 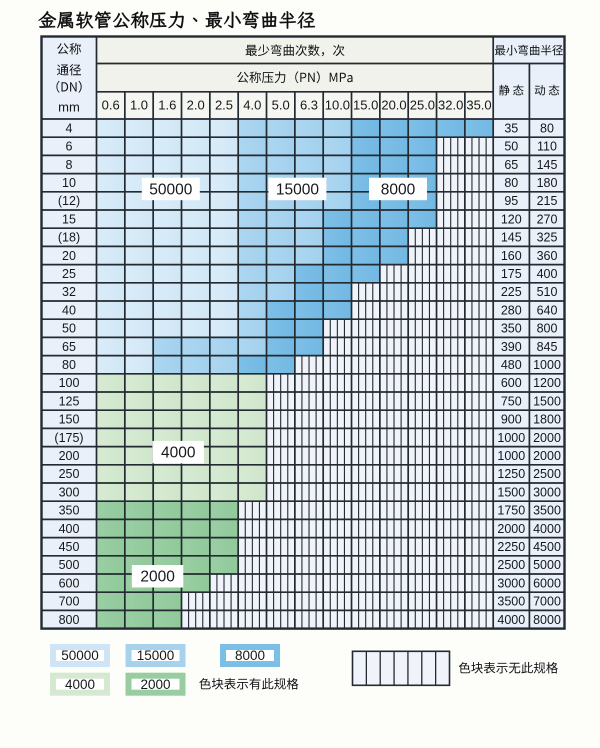 I want to click on svg-text: 280, so click(x=511, y=310).